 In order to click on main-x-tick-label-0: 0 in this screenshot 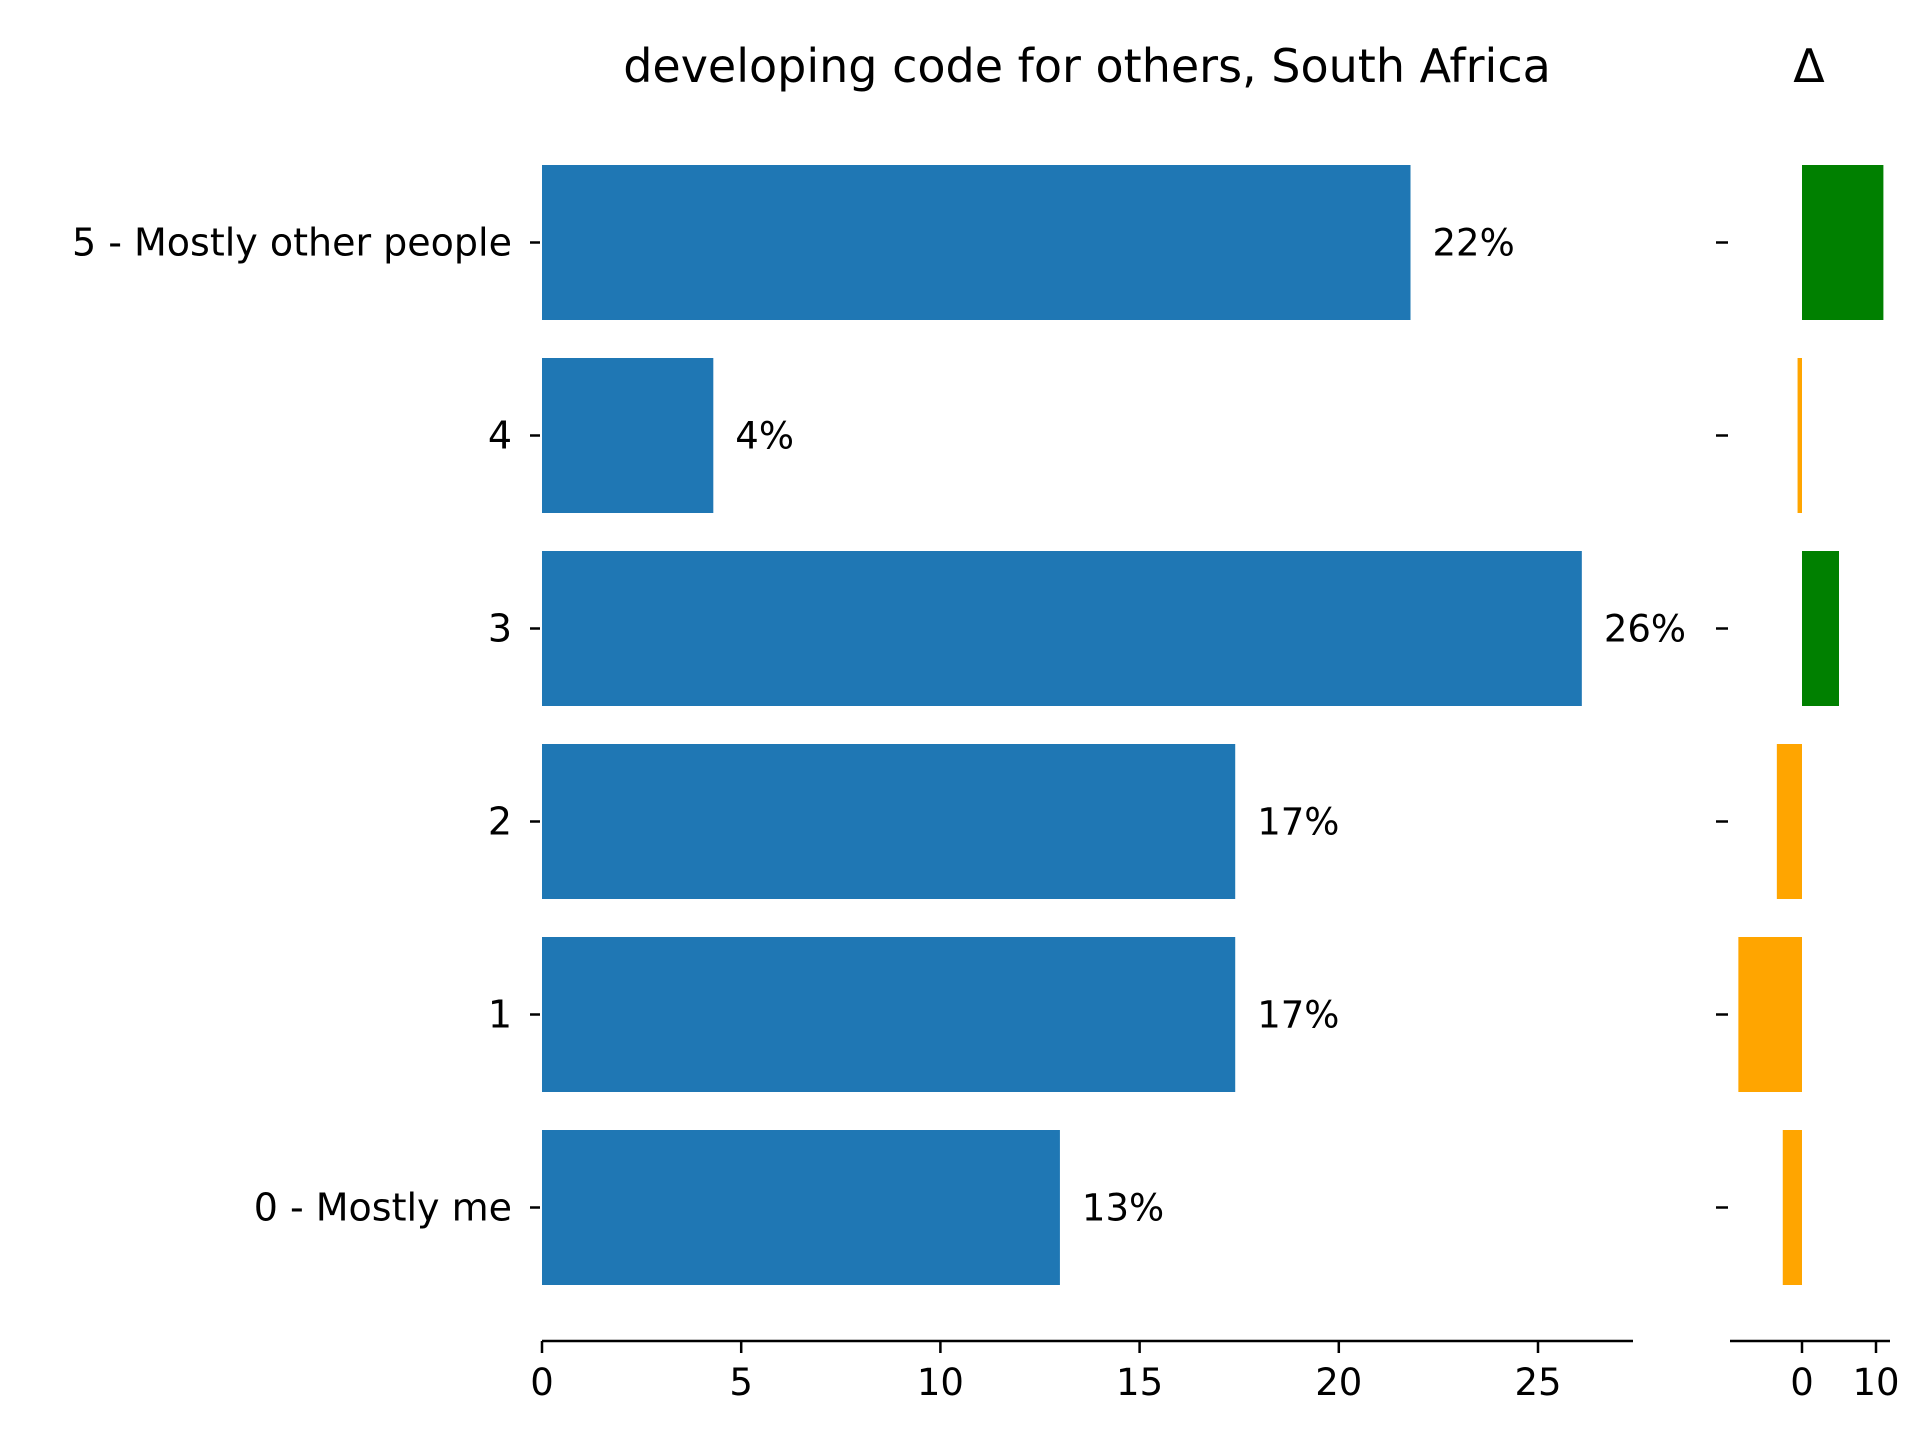, I will do `click(542, 1382)`.